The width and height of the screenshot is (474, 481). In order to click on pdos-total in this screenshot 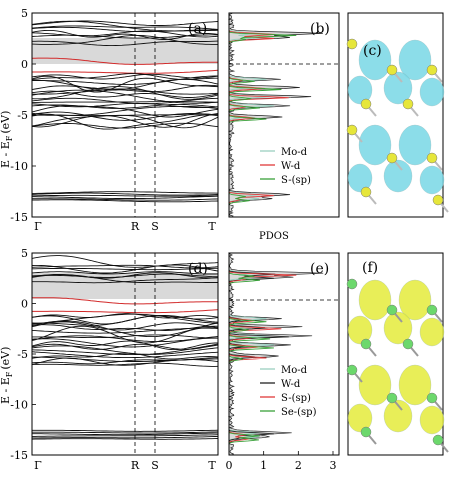, I will do `click(275, 354)`.